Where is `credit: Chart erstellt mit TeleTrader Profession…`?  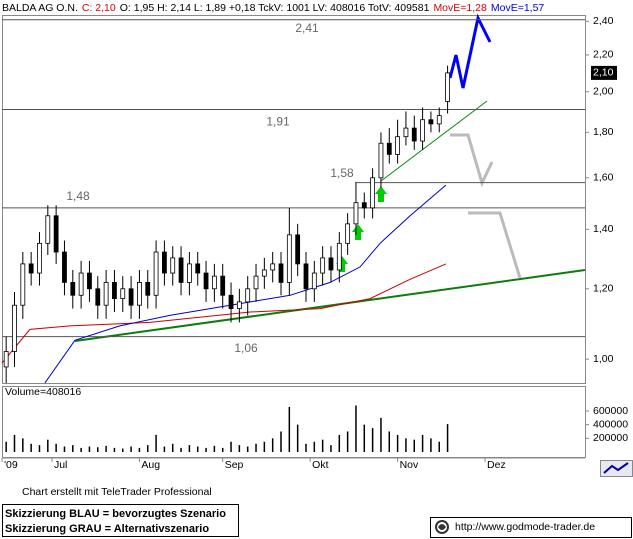 credit: Chart erstellt mit TeleTrader Profession… is located at coordinates (117, 492).